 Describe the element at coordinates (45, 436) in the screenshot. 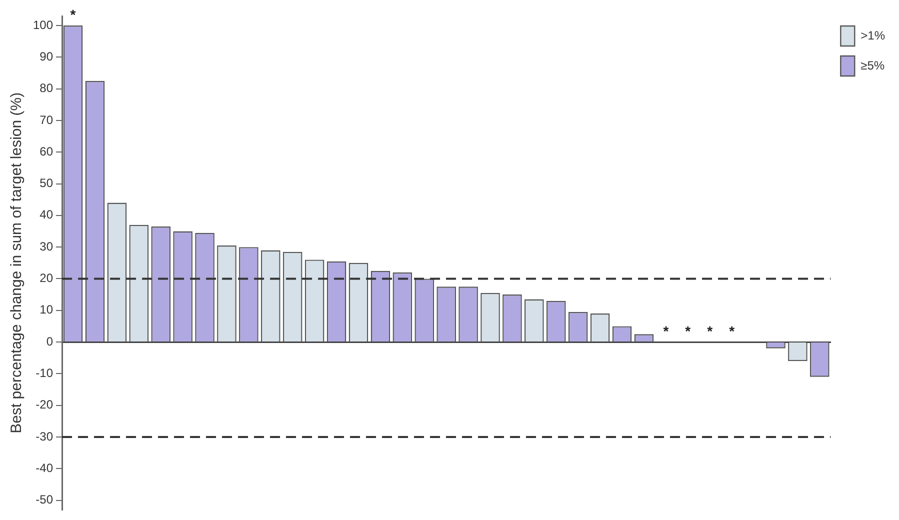

I see `y-tick-label: -30` at that location.